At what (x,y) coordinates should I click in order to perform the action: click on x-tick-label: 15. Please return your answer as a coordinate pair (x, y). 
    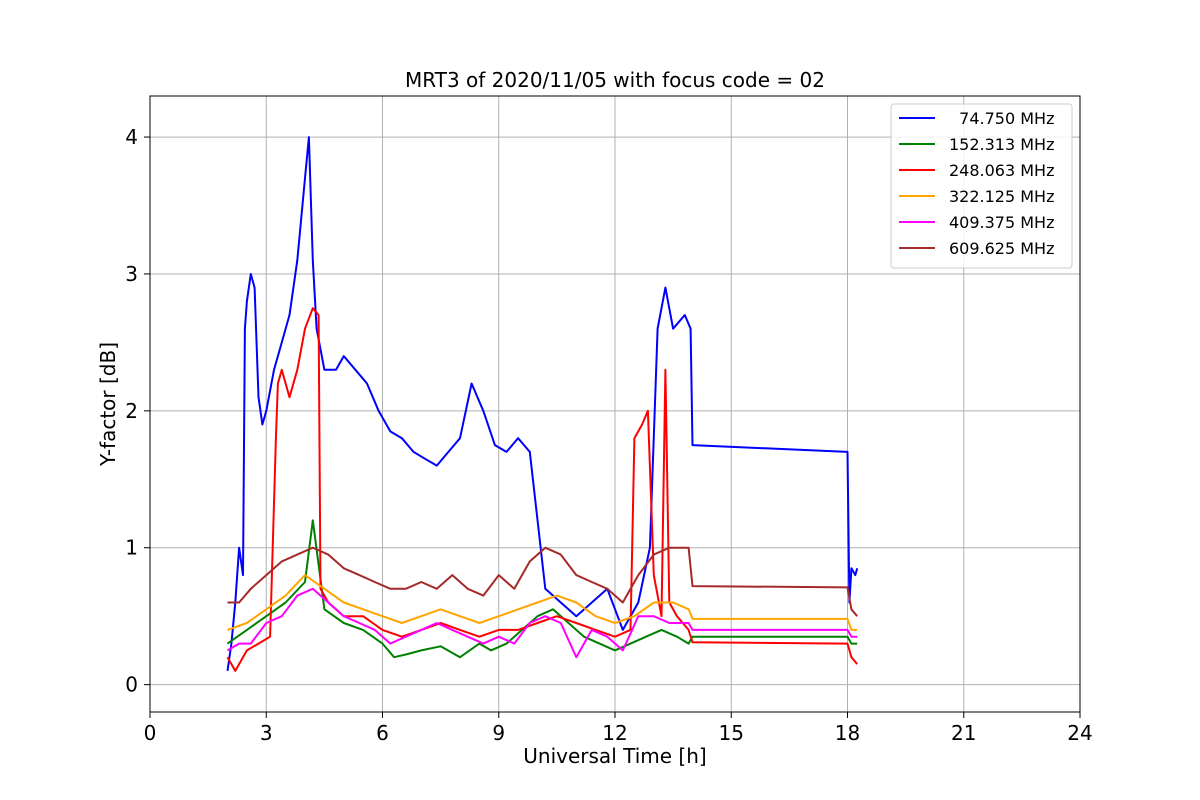
    Looking at the image, I should click on (731, 733).